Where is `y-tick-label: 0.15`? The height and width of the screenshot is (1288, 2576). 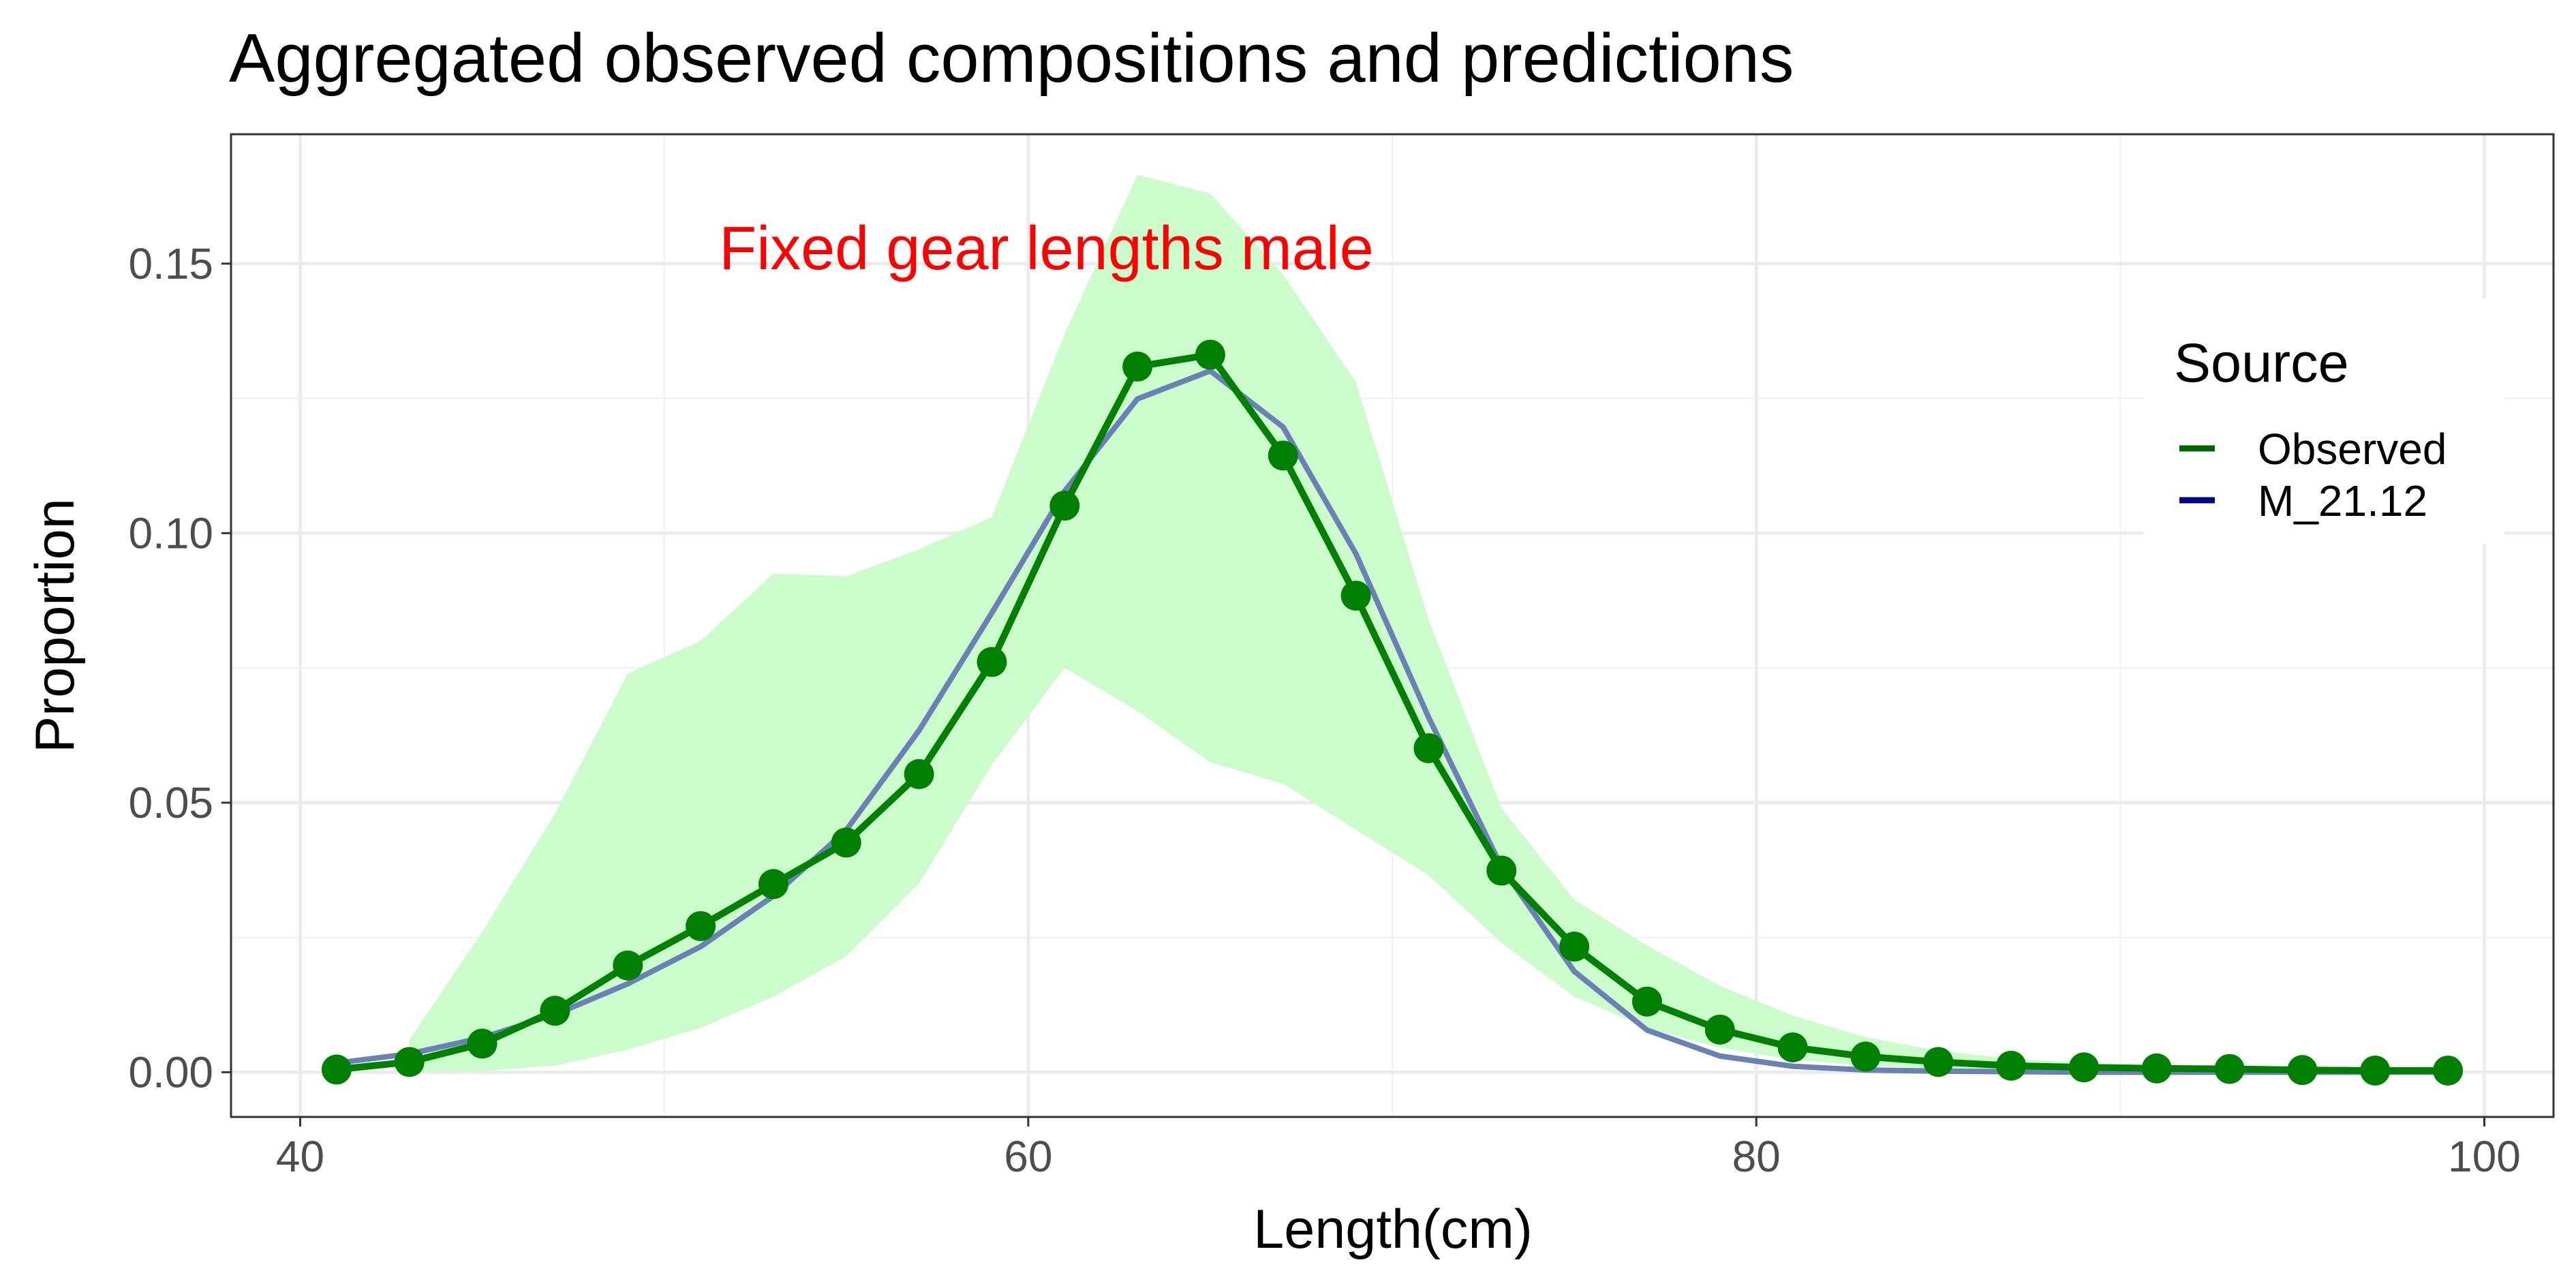
y-tick-label: 0.15 is located at coordinates (170, 263).